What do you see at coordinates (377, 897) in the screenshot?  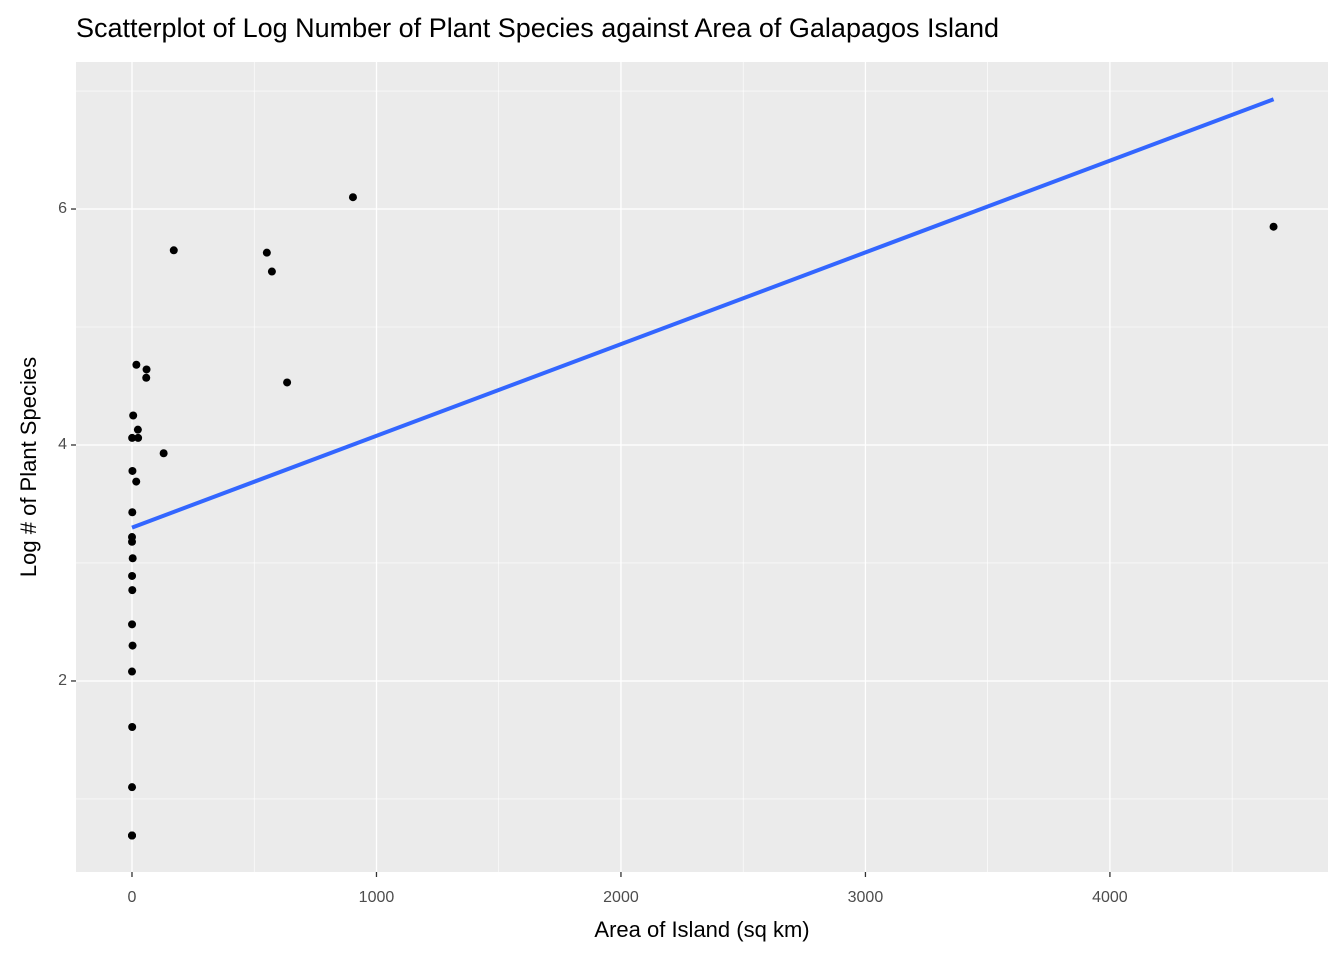 I see `x-tick-label: 1000` at bounding box center [377, 897].